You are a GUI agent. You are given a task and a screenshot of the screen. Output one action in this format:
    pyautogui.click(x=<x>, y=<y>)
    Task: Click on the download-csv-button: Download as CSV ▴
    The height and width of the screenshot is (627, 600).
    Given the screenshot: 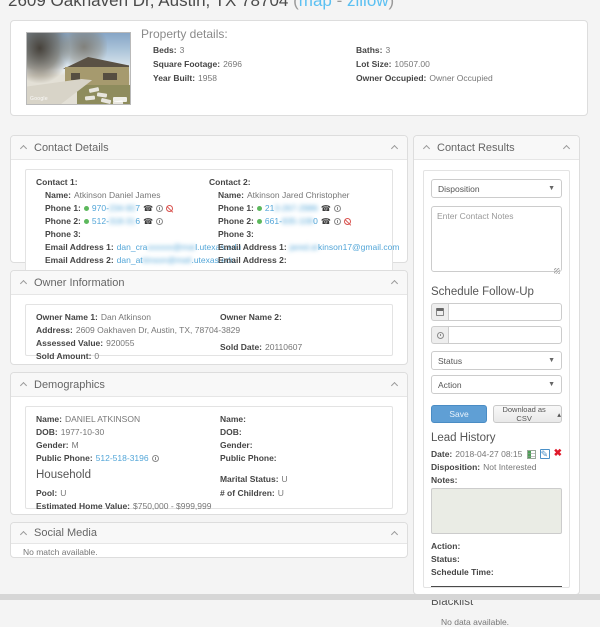 What is the action you would take?
    pyautogui.click(x=527, y=414)
    